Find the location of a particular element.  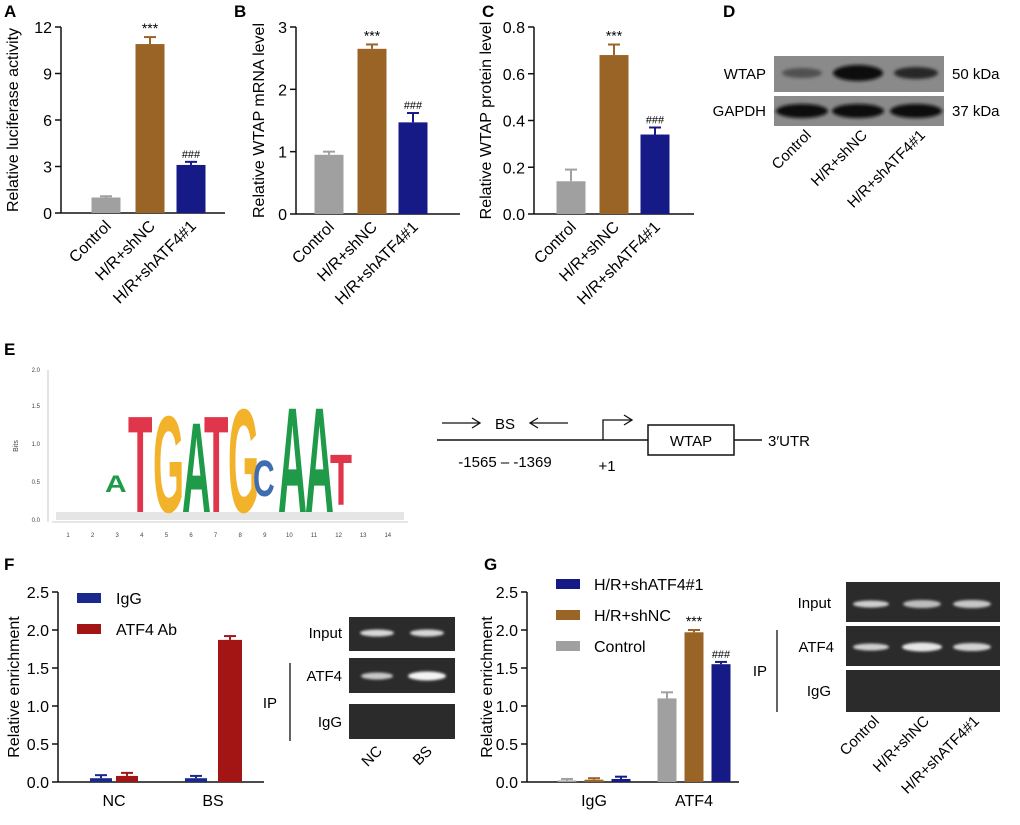

gel-row-label-atf4: ATF4 is located at coordinates (816, 647).